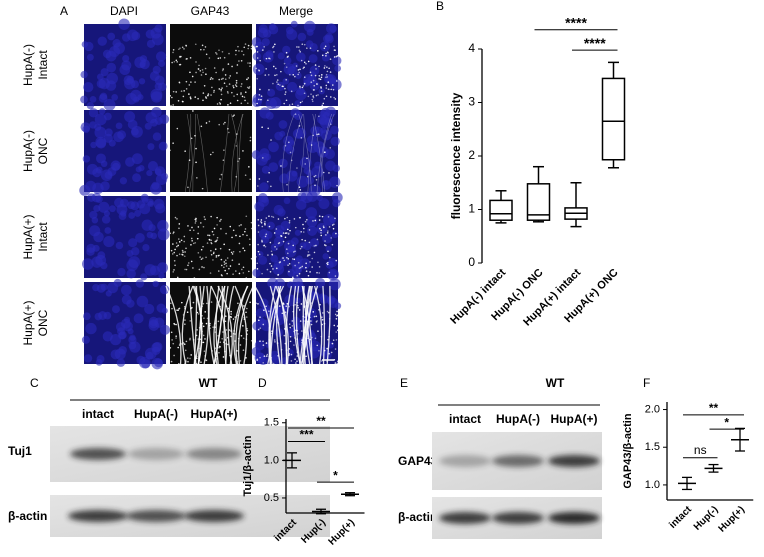 This screenshot has width=764, height=557. Describe the element at coordinates (471, 209) in the screenshot. I see `y-tick-label: 1` at that location.